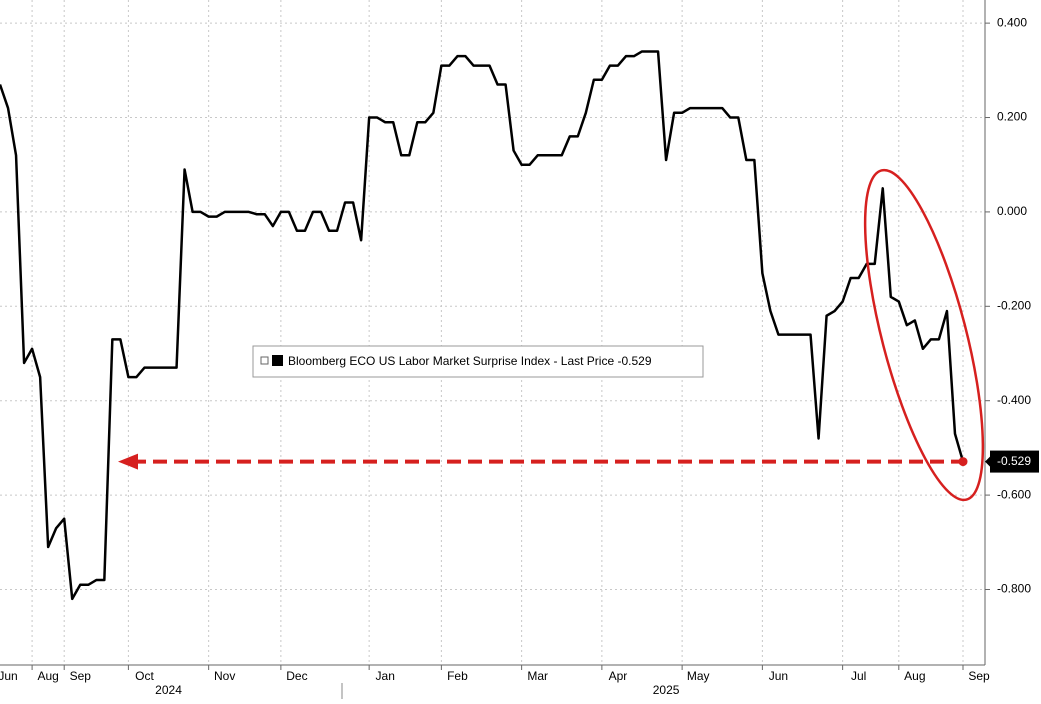 This screenshot has width=1041, height=704. I want to click on legend-last-value: -0.529, so click(634, 361).